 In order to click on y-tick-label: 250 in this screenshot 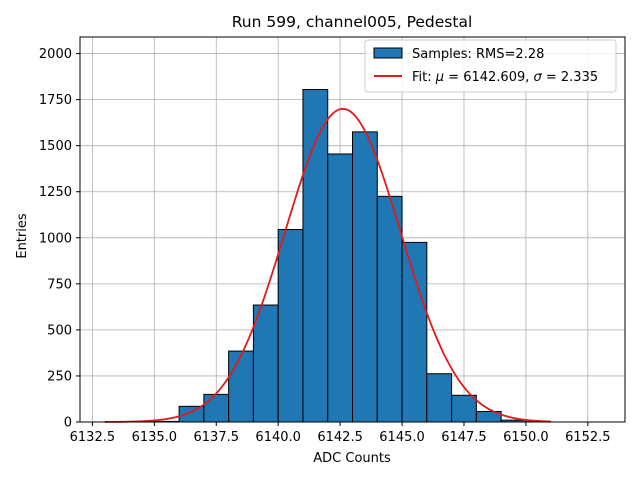, I will do `click(59, 376)`.